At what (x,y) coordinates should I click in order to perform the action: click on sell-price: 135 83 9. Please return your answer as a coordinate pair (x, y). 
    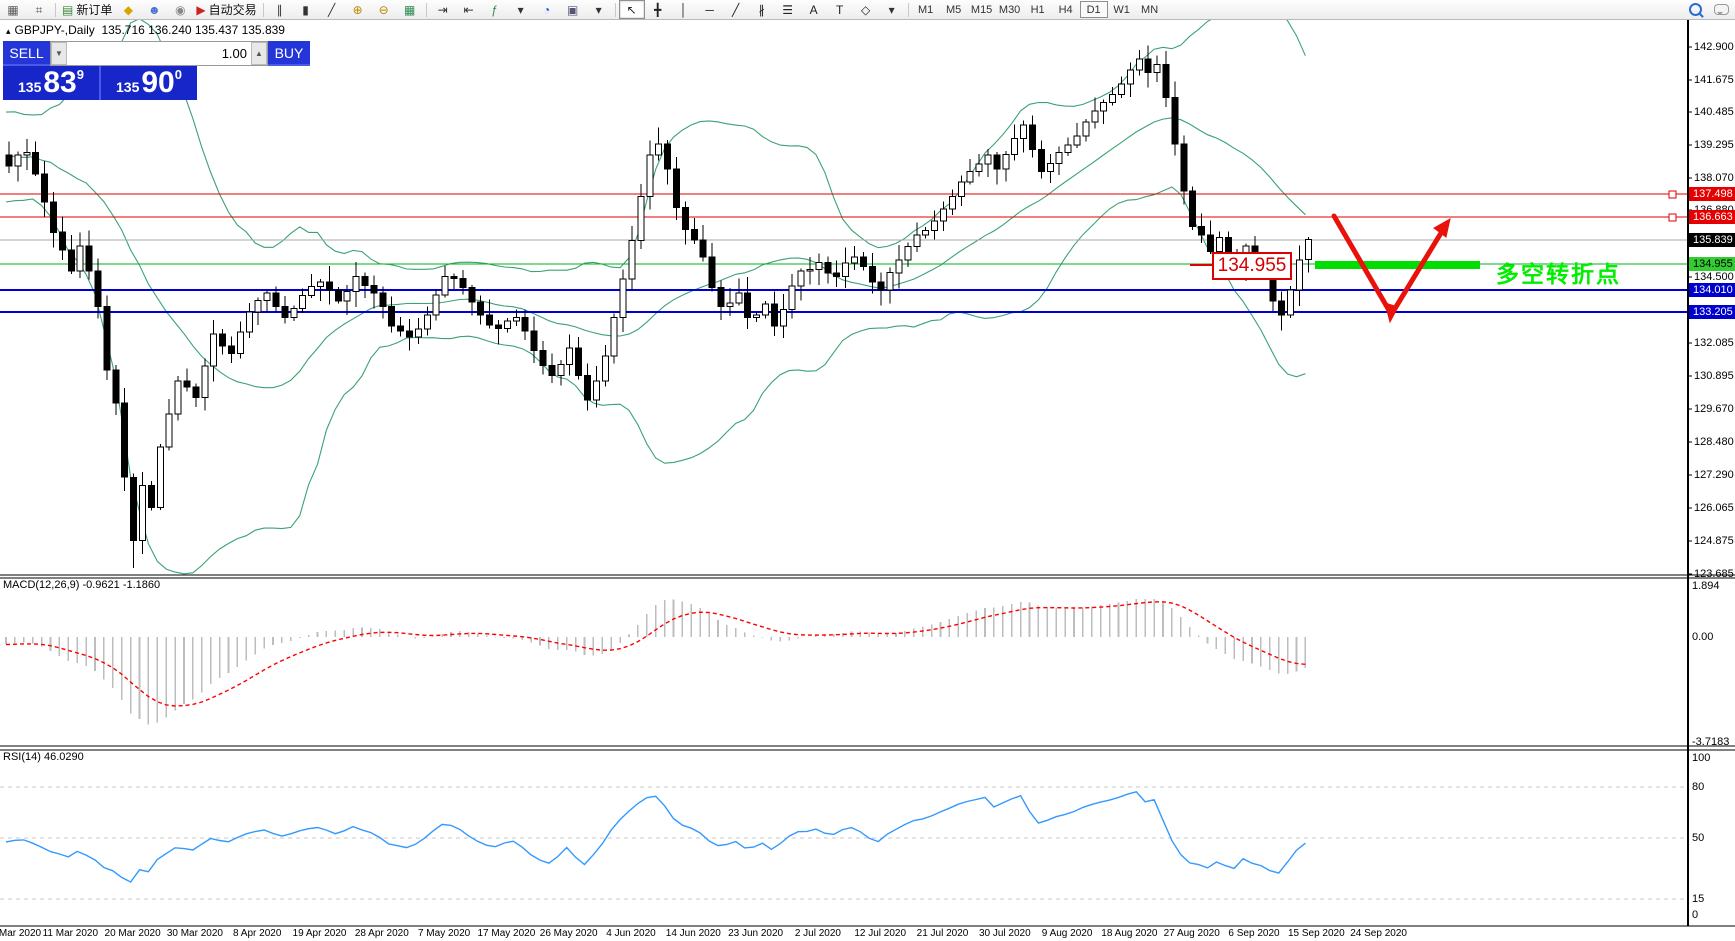
    Looking at the image, I should click on (52, 83).